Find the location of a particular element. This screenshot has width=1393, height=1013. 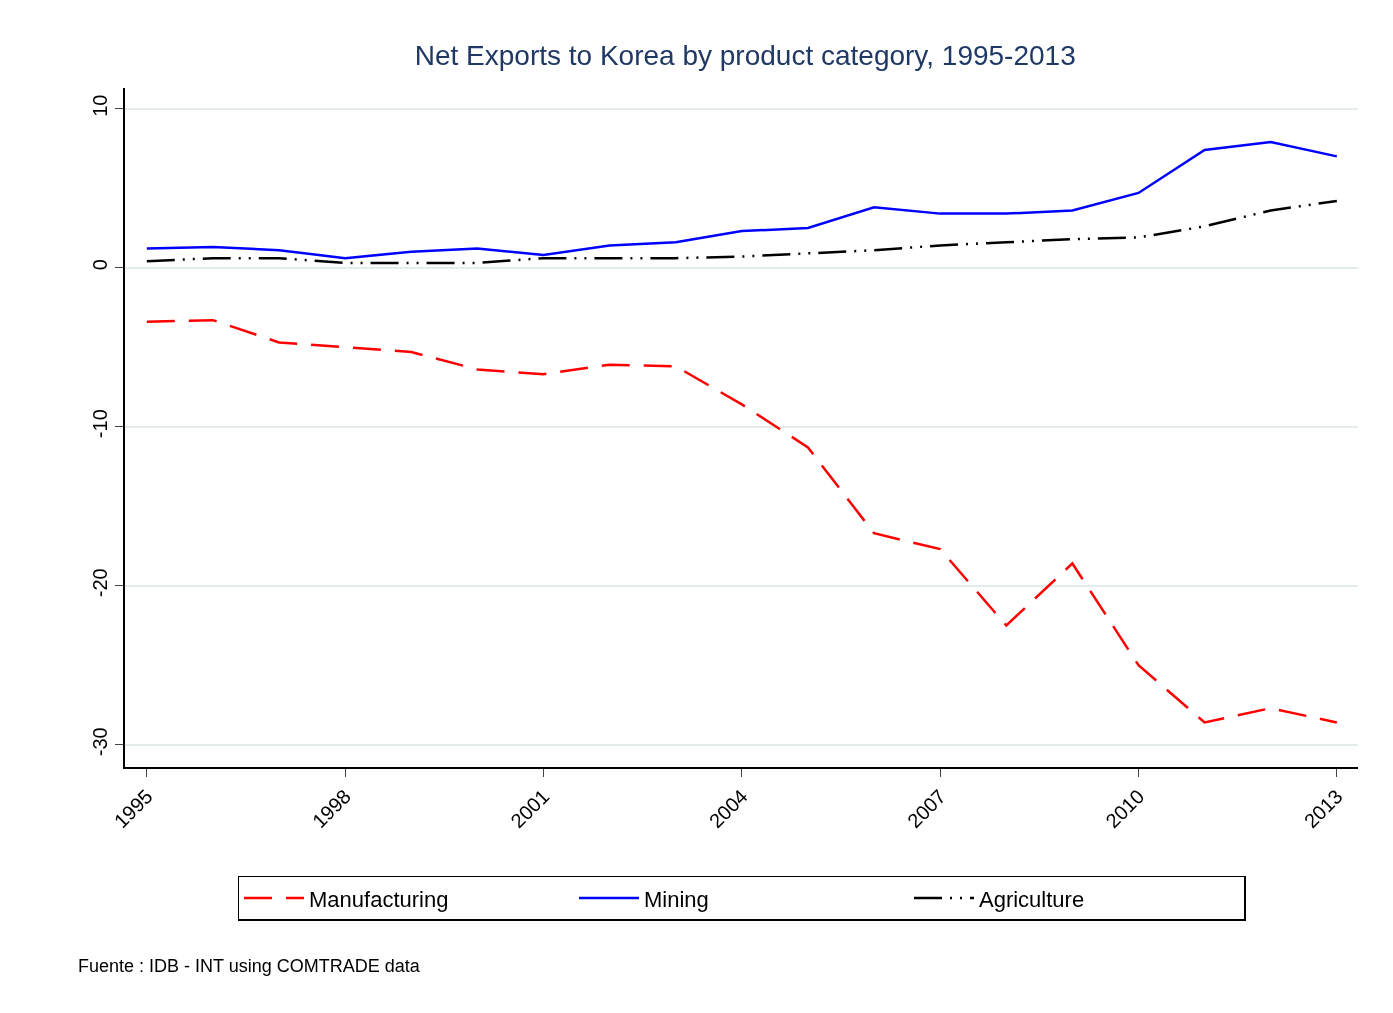

source-note: Fuente : IDB - INT using COMTRADE data is located at coordinates (249, 966).